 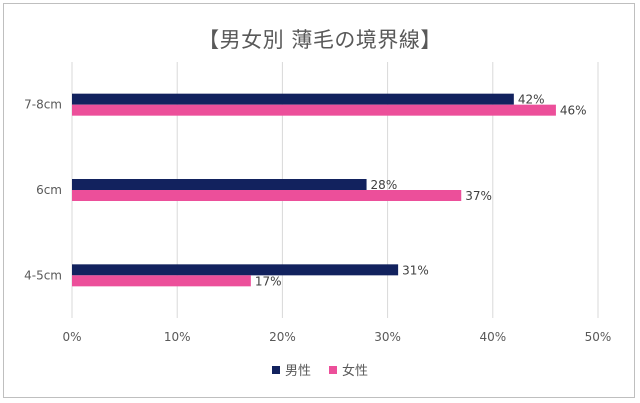 I want to click on x-tick-label: 0%, so click(x=71, y=337).